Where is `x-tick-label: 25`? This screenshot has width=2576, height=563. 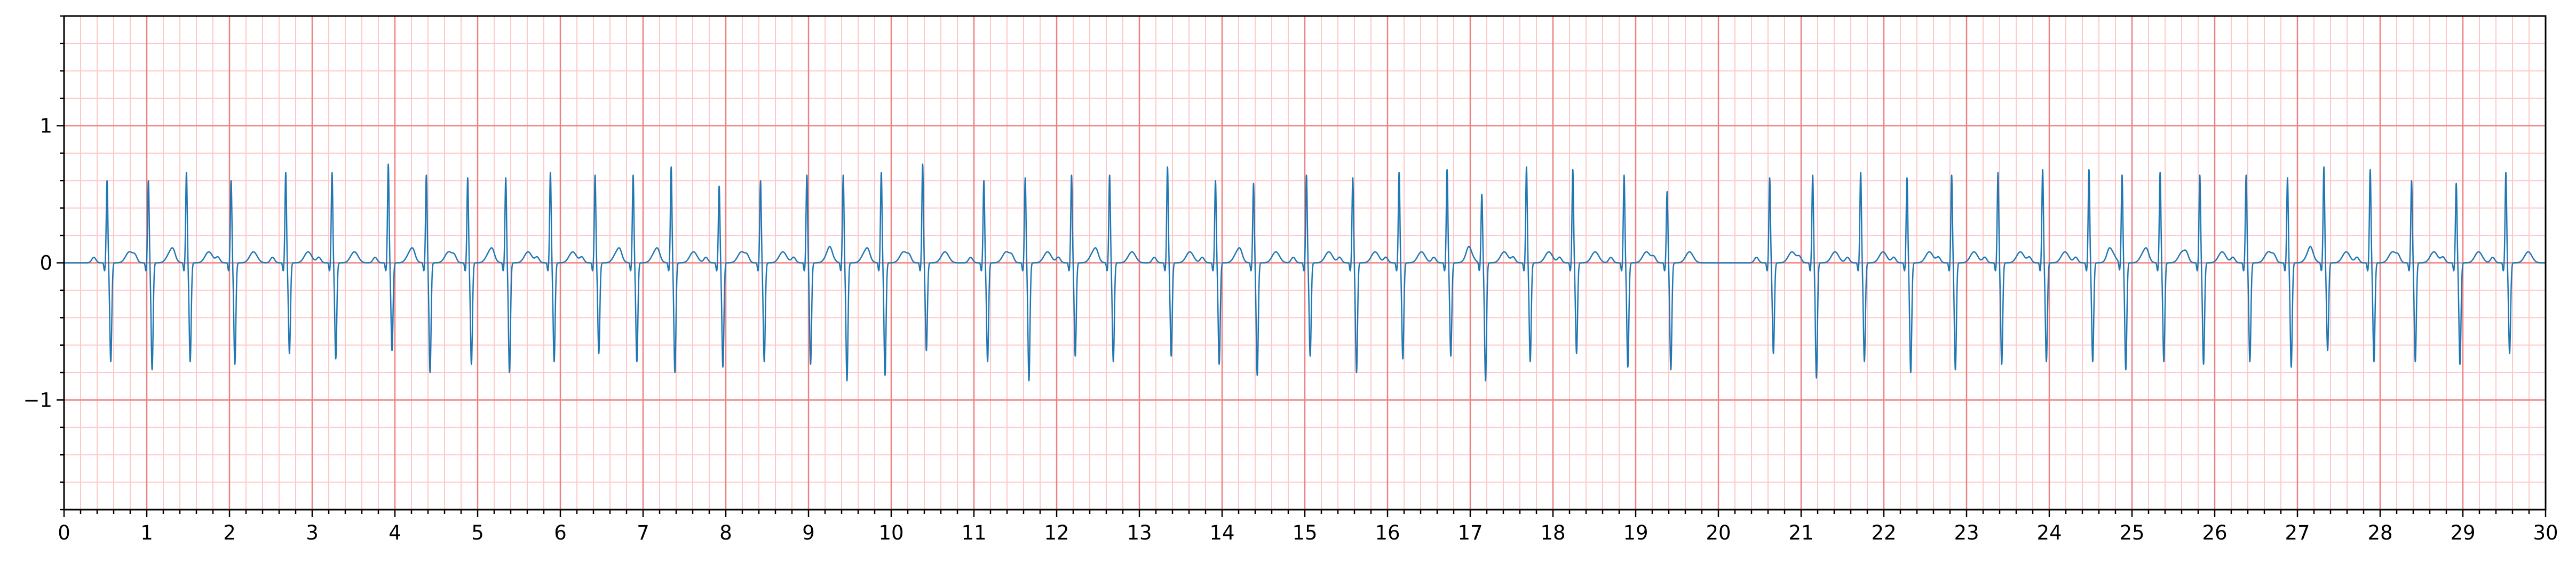 x-tick-label: 25 is located at coordinates (2131, 532).